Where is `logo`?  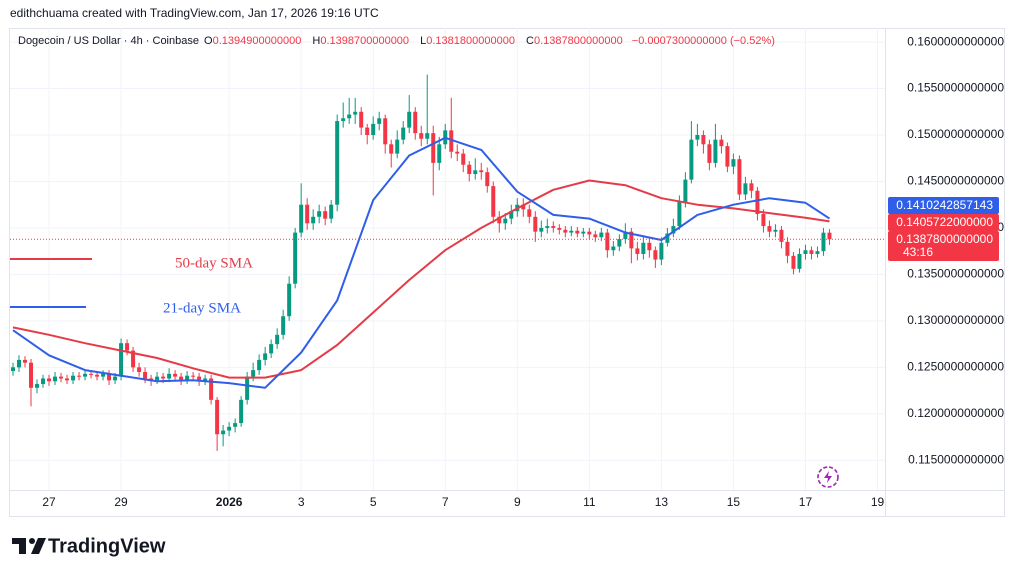 logo is located at coordinates (29, 546).